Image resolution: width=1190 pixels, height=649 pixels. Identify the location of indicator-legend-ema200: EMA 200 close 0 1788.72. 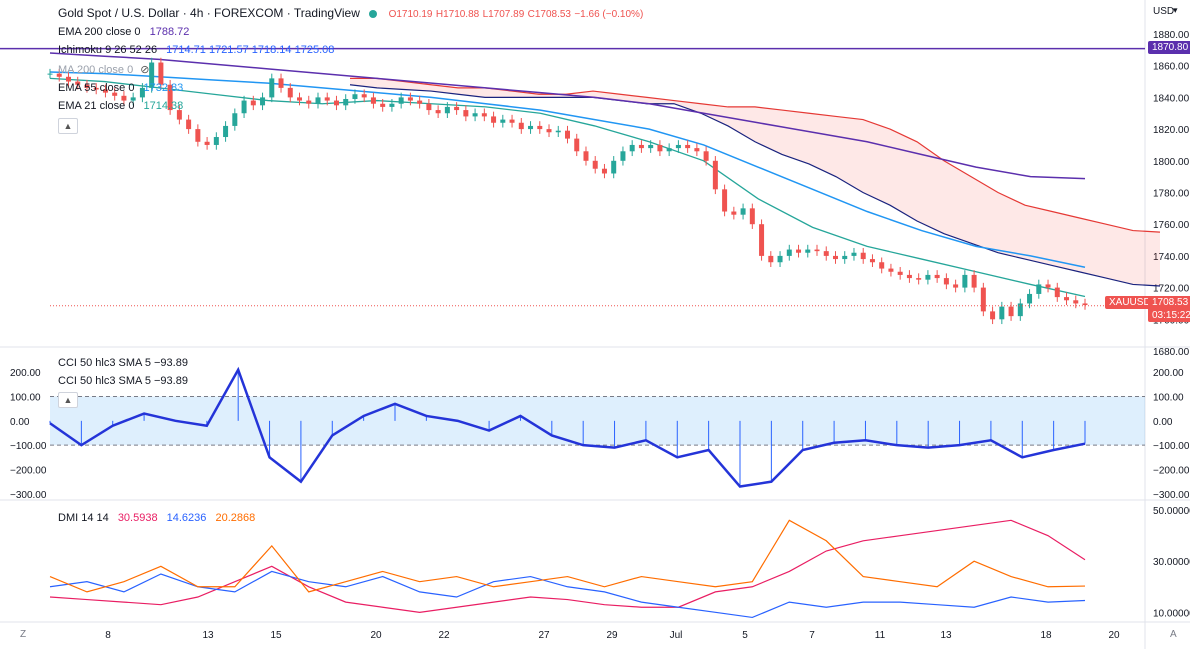
(124, 32).